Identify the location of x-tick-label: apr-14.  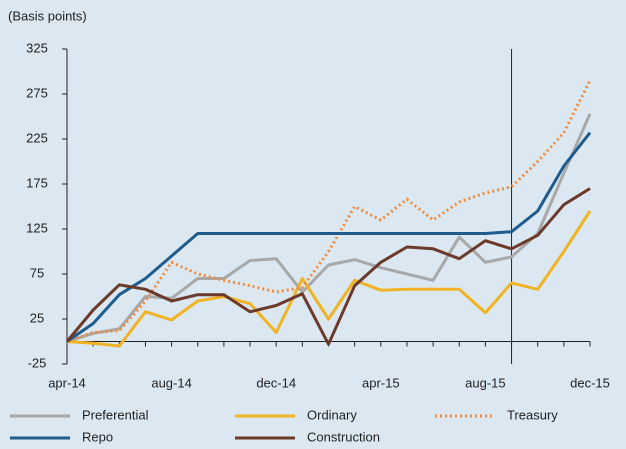
(67, 382).